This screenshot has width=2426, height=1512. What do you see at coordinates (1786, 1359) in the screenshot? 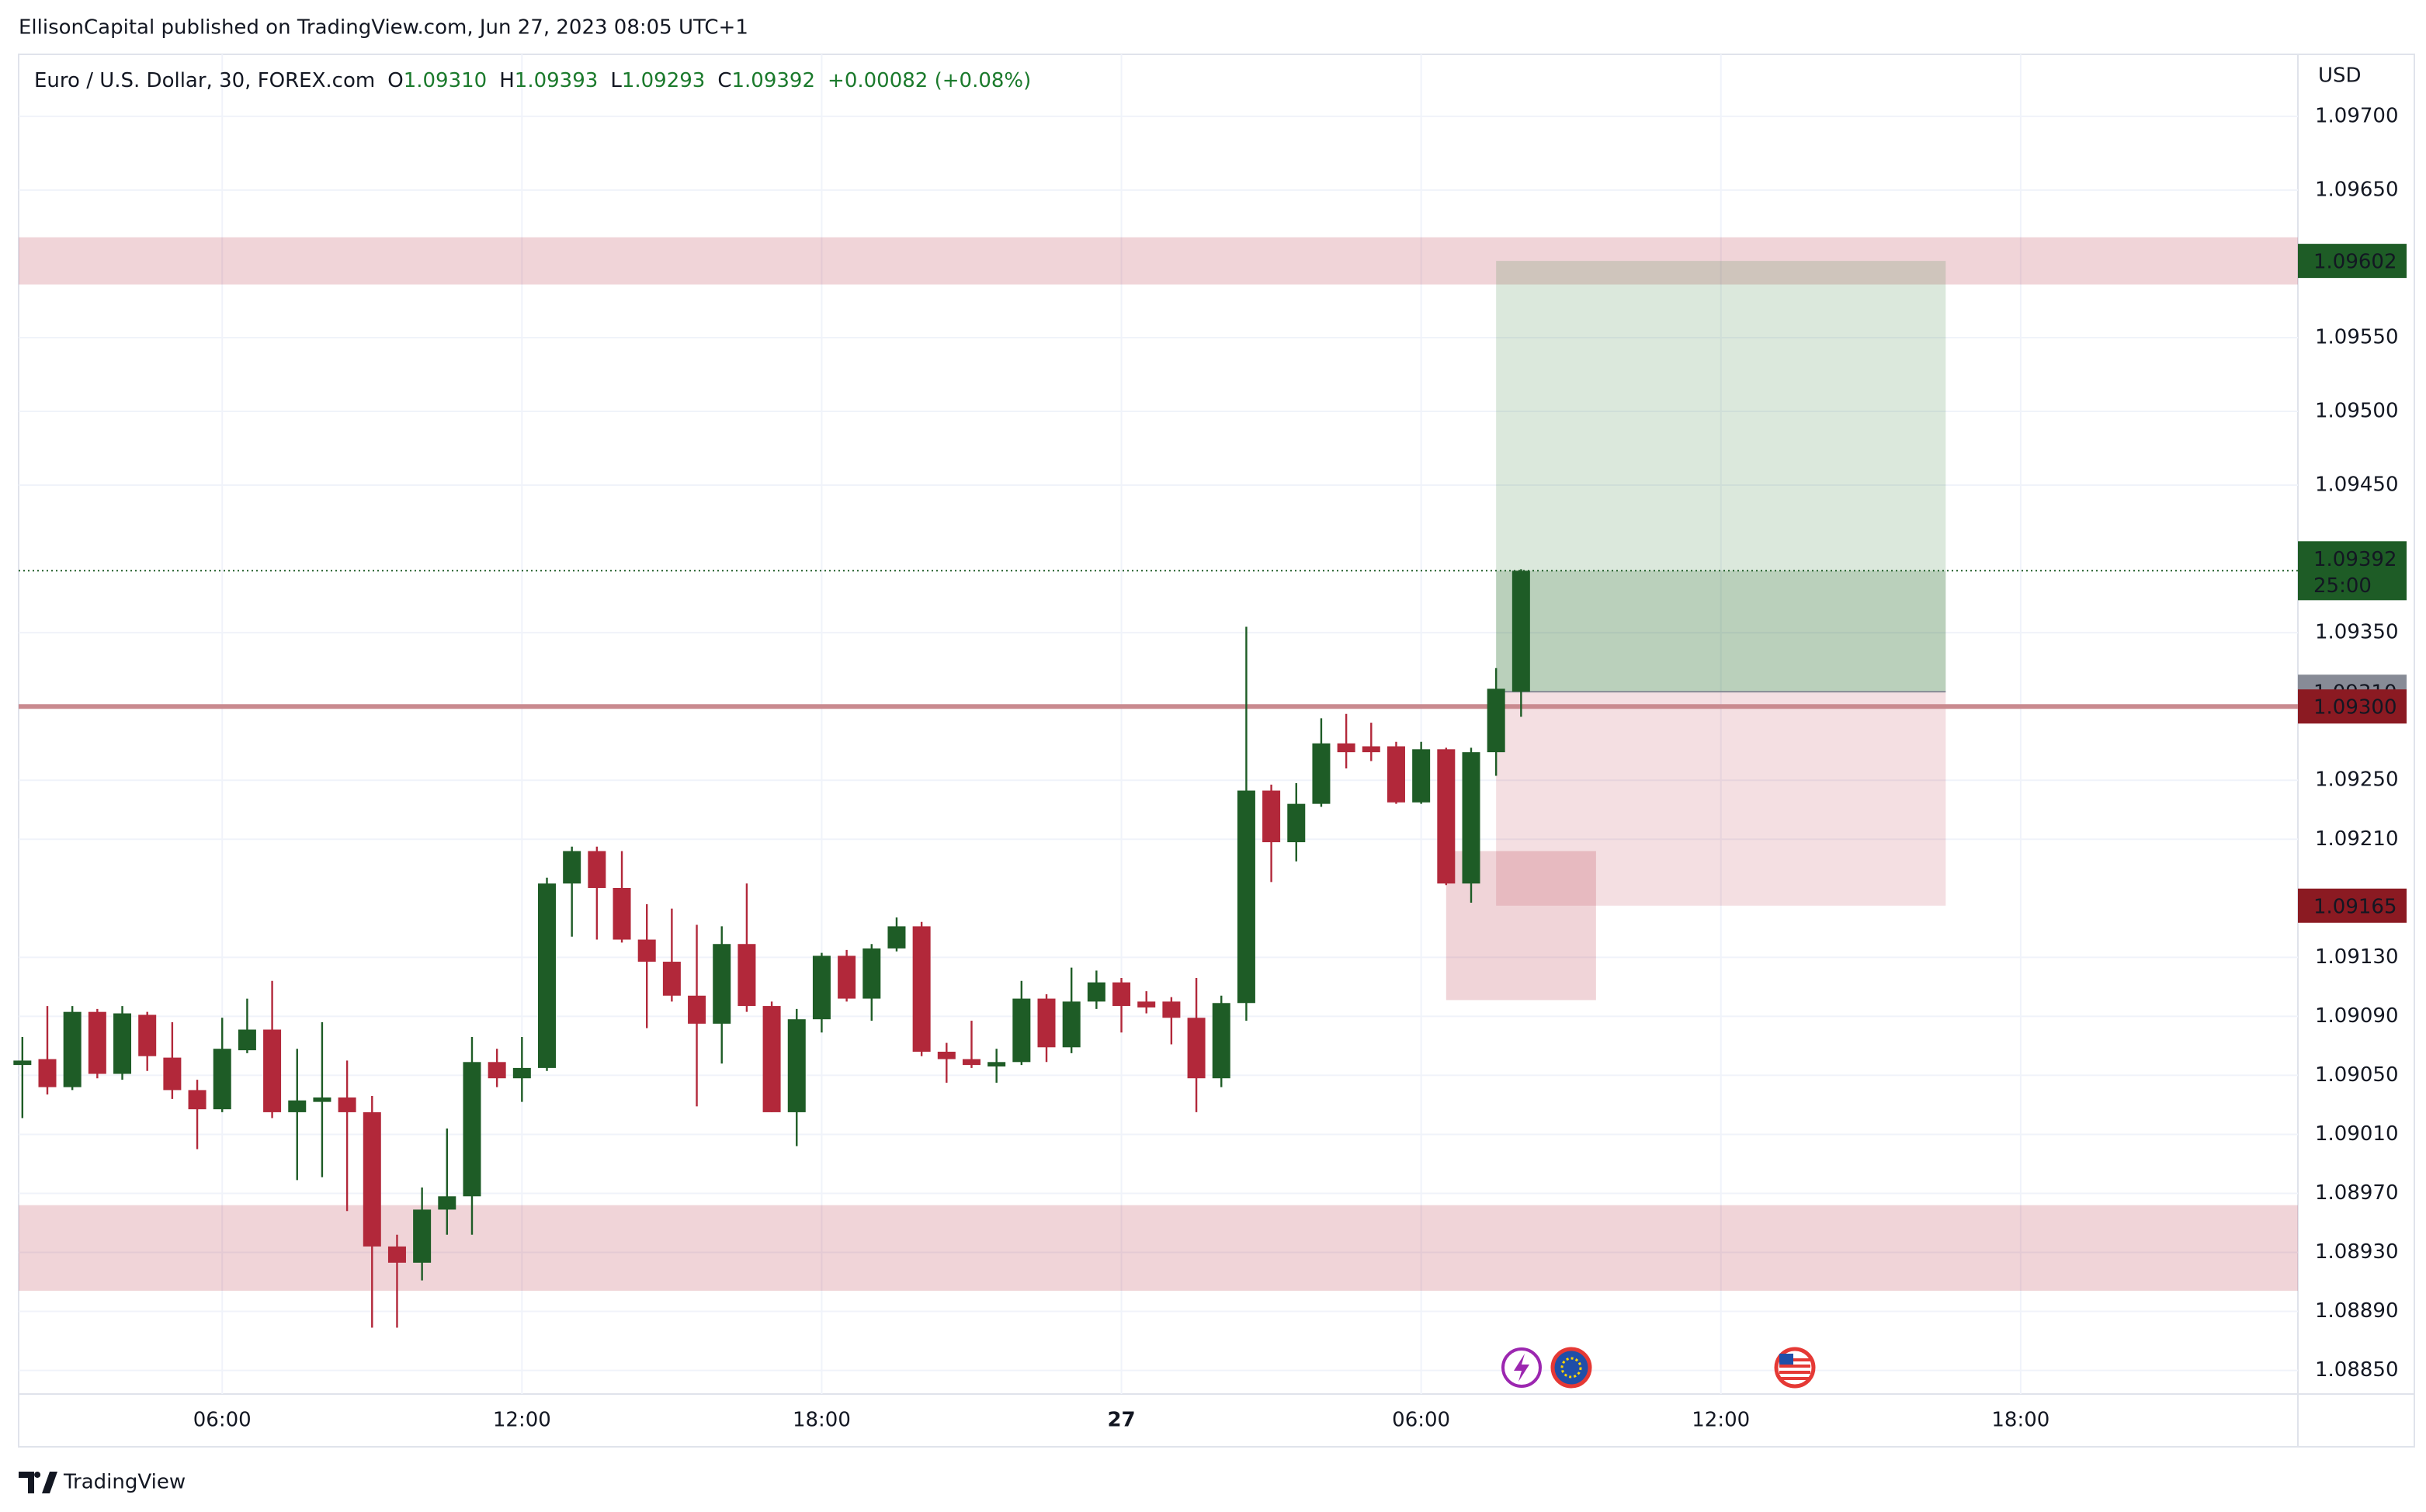
I see `us-canton` at bounding box center [1786, 1359].